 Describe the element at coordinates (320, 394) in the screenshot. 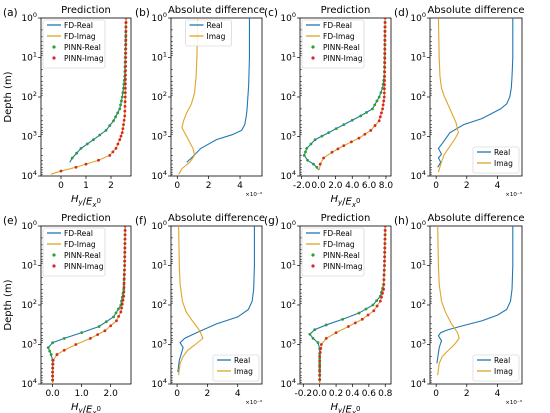

I see `x-tick-label: 0.0` at that location.